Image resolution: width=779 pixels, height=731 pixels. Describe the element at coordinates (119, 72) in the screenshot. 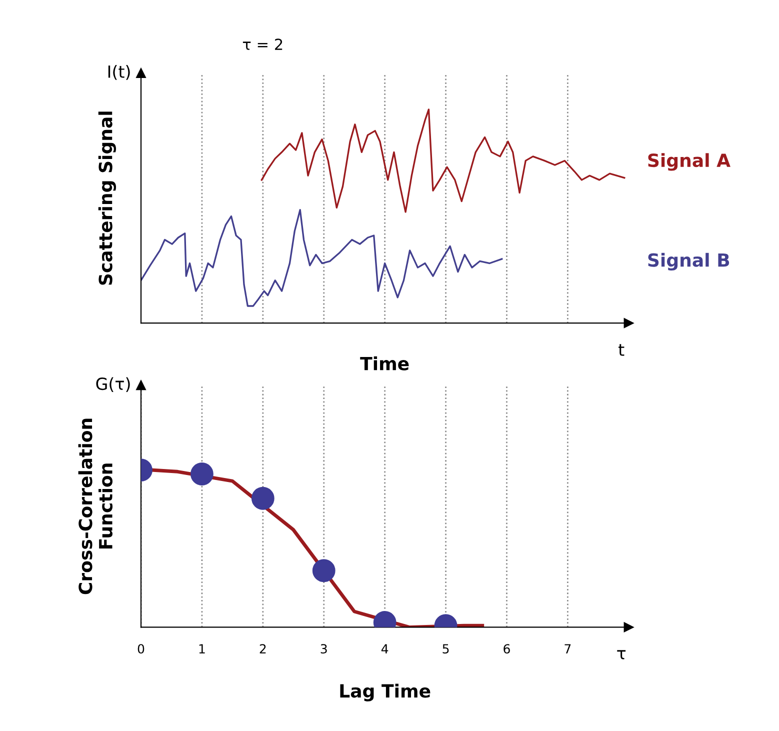

I see `text: I(t)` at that location.